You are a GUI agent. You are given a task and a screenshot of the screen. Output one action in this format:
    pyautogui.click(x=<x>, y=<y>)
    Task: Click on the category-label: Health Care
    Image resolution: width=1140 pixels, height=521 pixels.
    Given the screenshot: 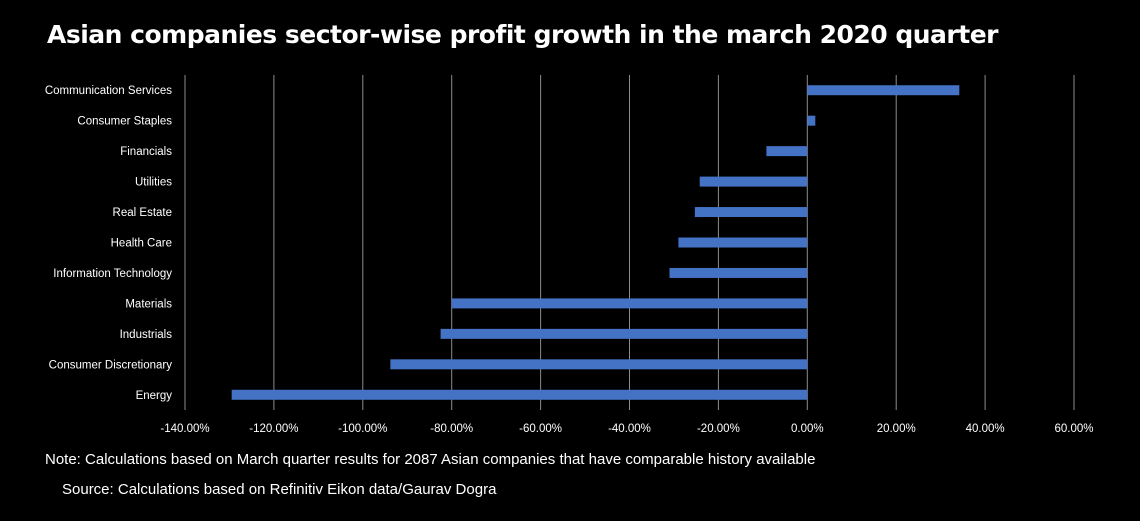 What is the action you would take?
    pyautogui.click(x=141, y=244)
    